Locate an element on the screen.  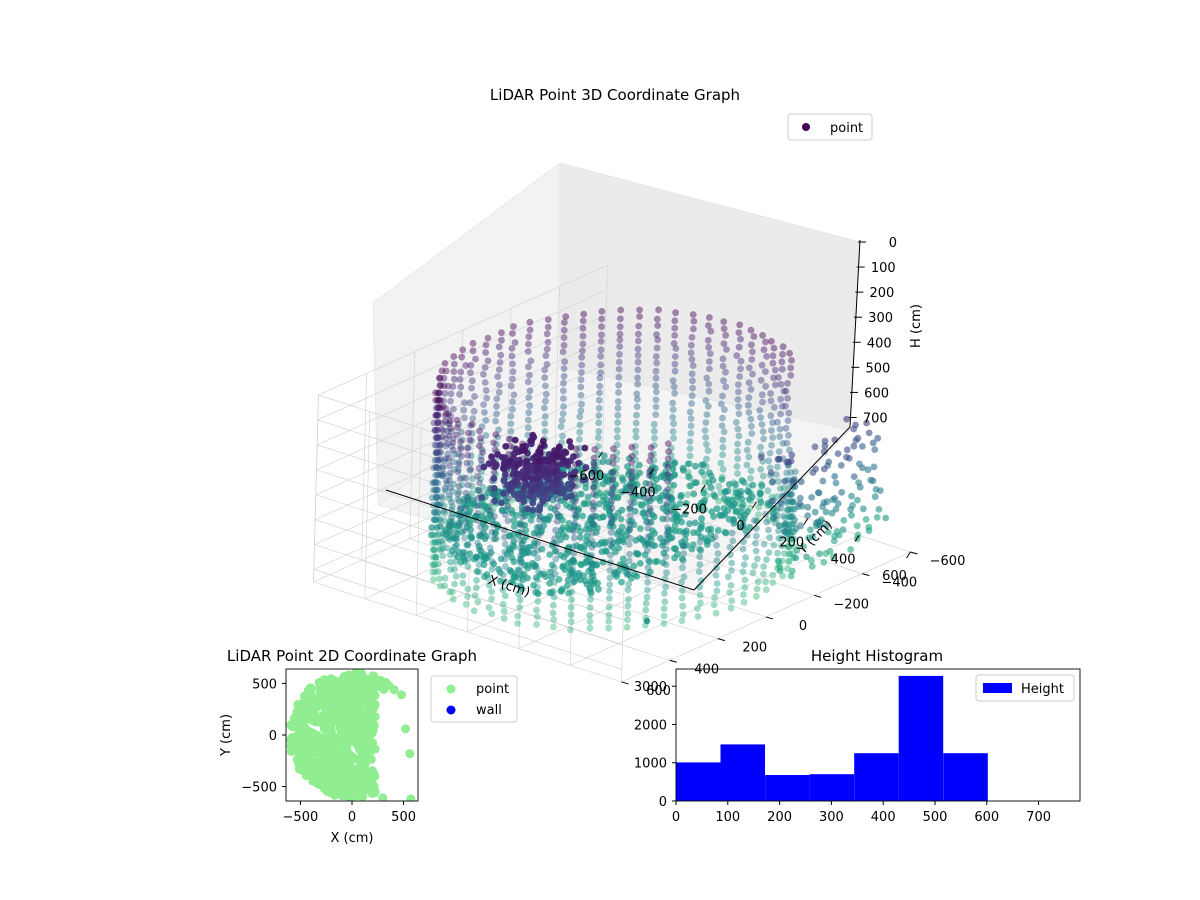
plot-2d-title: LiDAR Point 2D Coordinate Graph is located at coordinates (352, 656).